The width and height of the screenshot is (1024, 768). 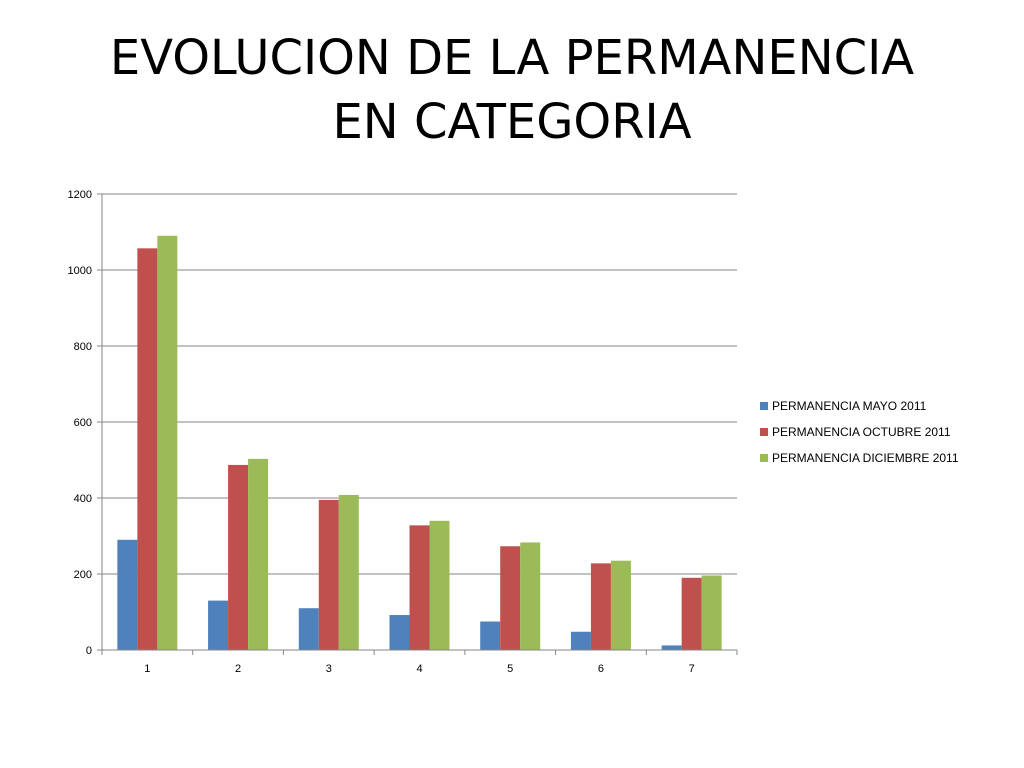 I want to click on y-tick-label: 1000, so click(x=80, y=271).